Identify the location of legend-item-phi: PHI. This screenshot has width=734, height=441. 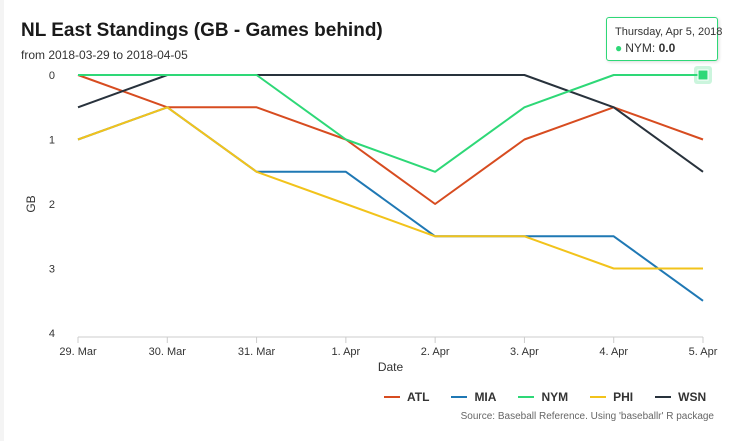
(611, 397).